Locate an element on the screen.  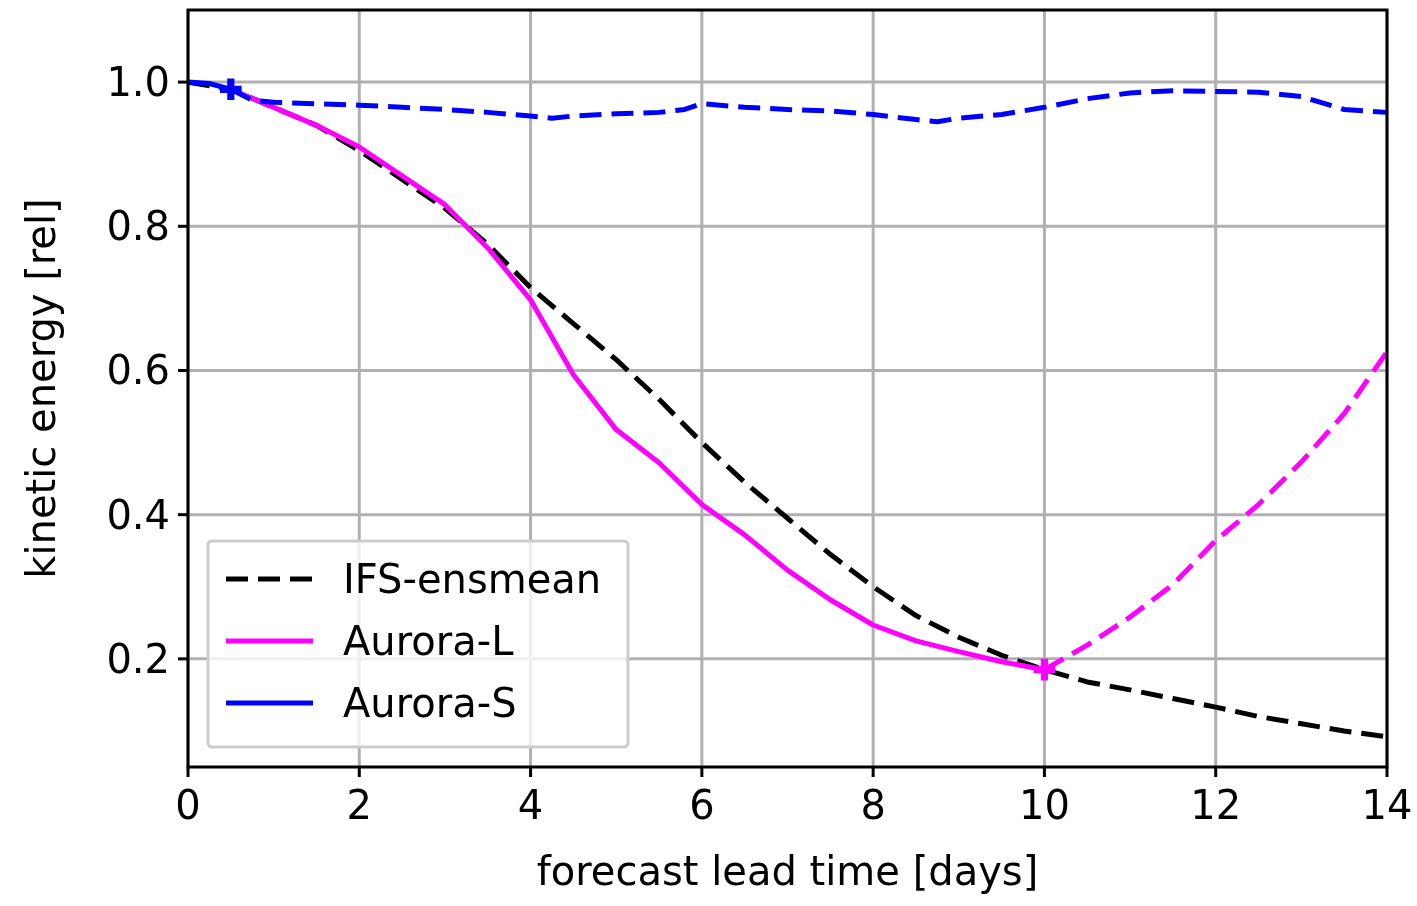
x-tick-label: 0 is located at coordinates (188, 805).